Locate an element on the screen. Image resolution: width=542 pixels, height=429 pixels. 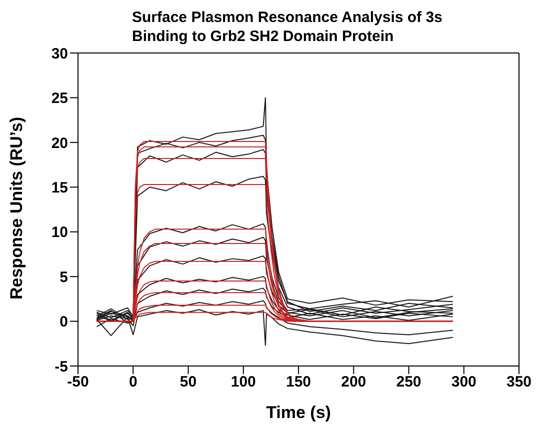
y-tick-label: 10 is located at coordinates (59, 233).